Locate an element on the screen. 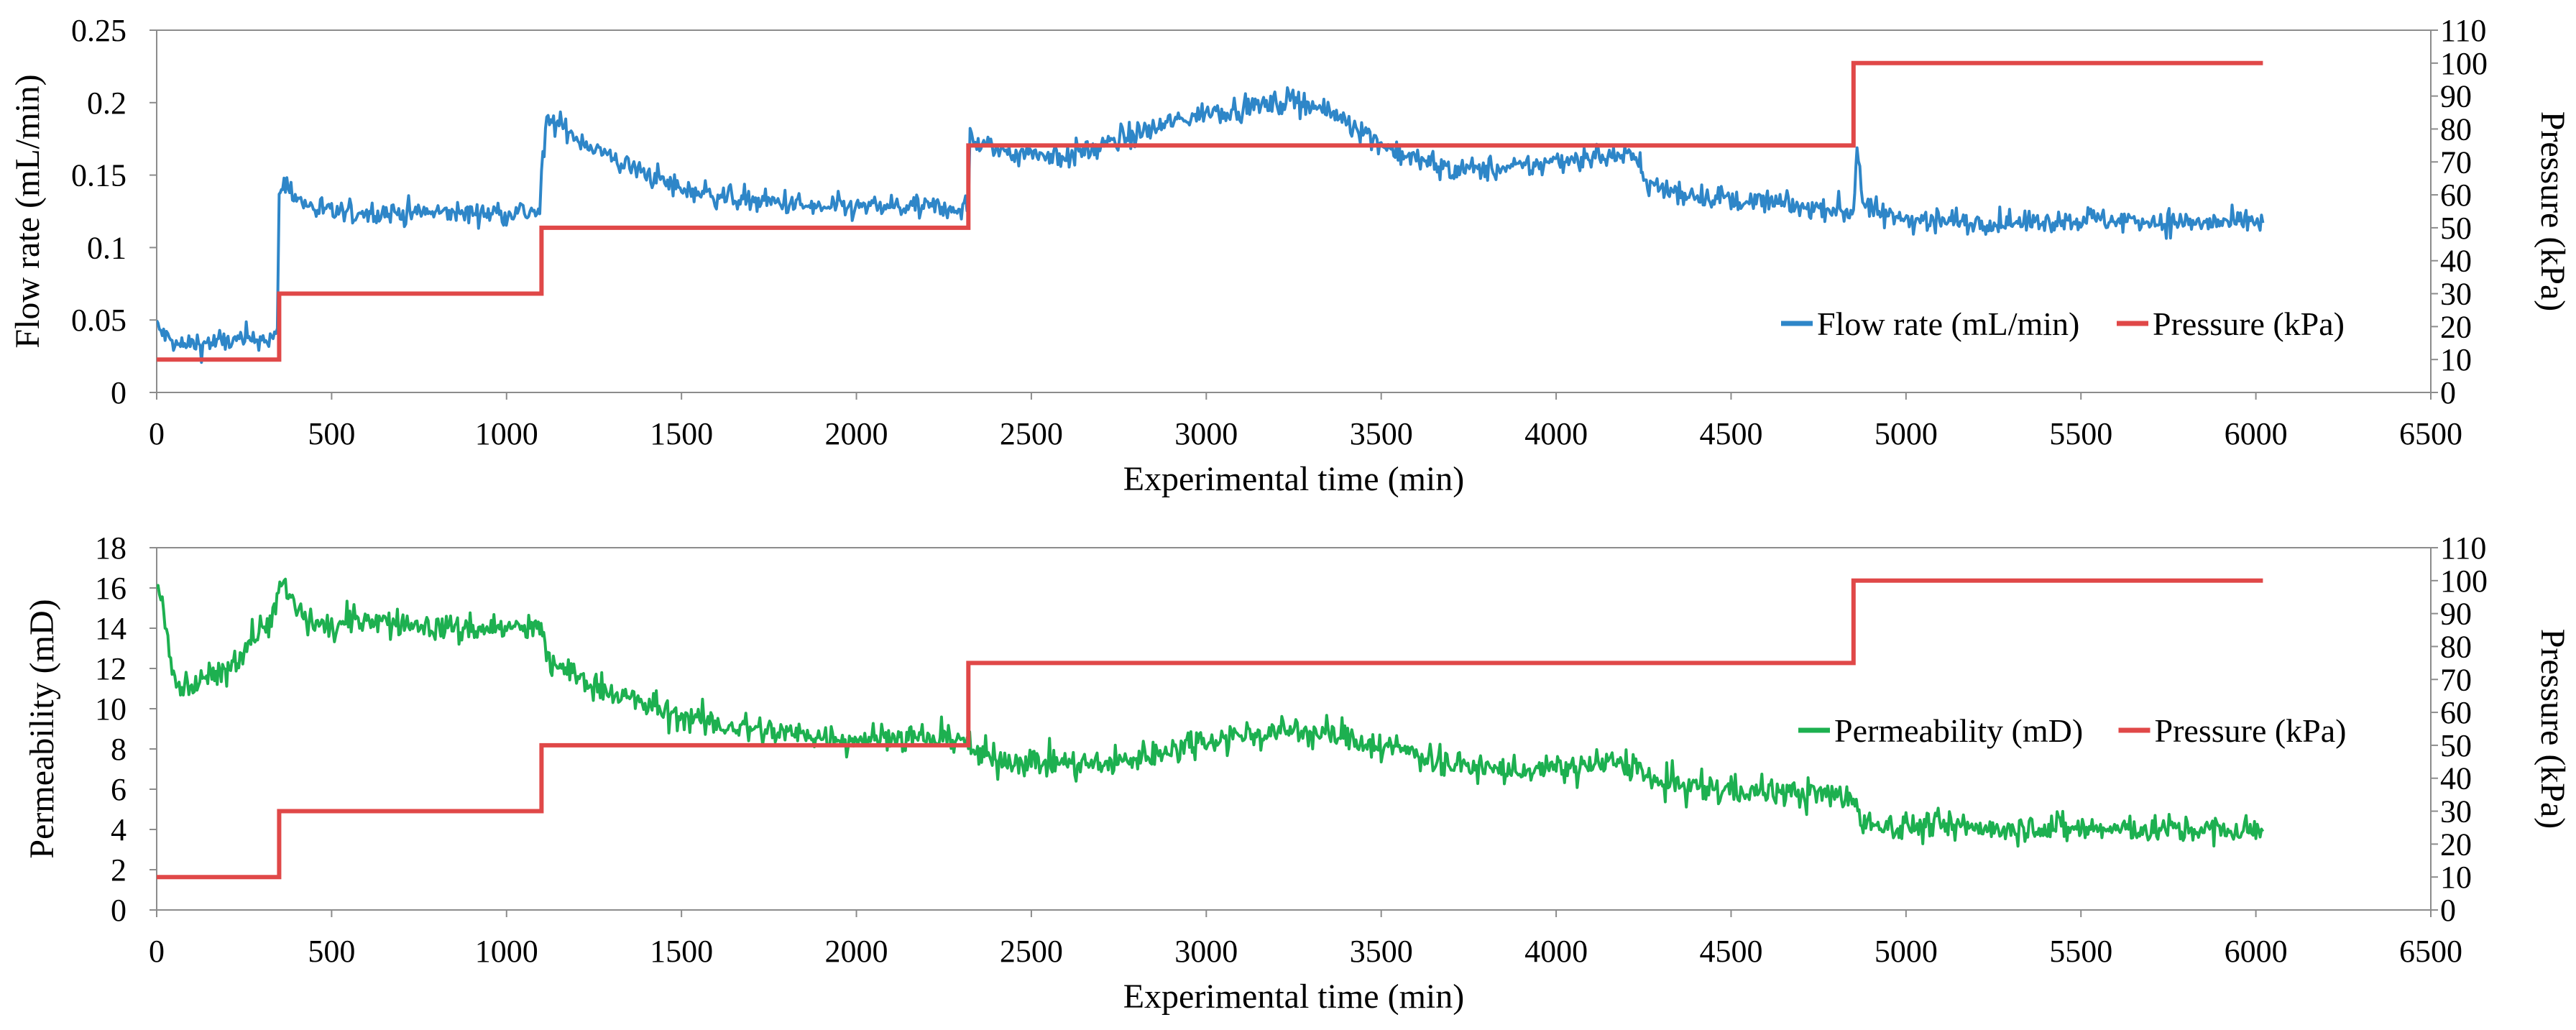  y-left-tick-label: 6 is located at coordinates (118, 789).